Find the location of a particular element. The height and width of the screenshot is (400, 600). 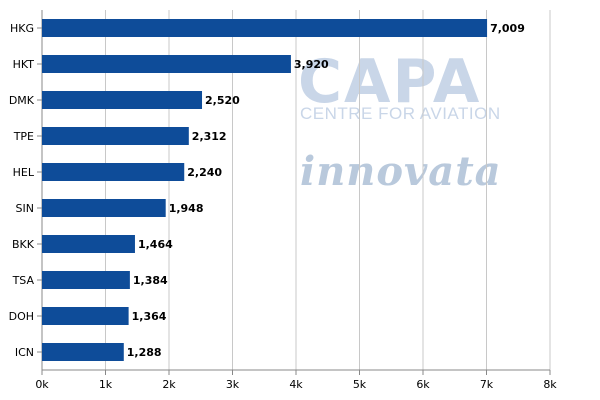

value-label: 1,464 is located at coordinates (155, 244).